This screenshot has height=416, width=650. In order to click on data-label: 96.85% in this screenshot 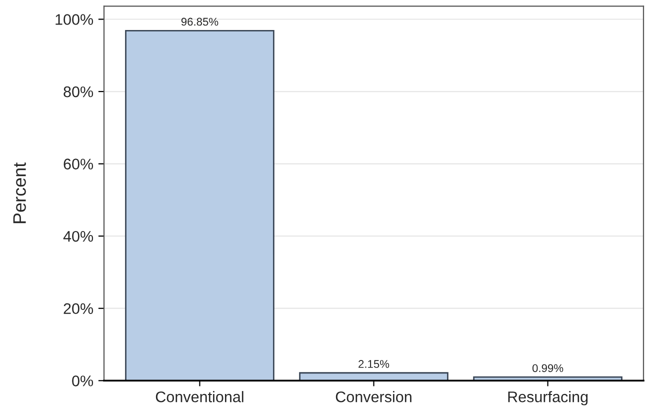, I will do `click(199, 22)`.